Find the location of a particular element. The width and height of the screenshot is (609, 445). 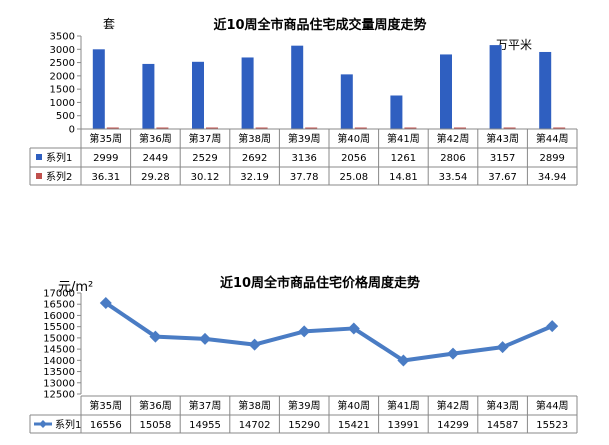

chart1-series2-value: 37.67 is located at coordinates (502, 177).